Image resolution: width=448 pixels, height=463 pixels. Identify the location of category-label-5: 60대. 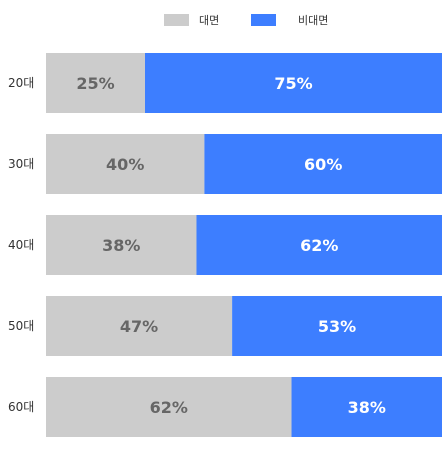
(21, 407).